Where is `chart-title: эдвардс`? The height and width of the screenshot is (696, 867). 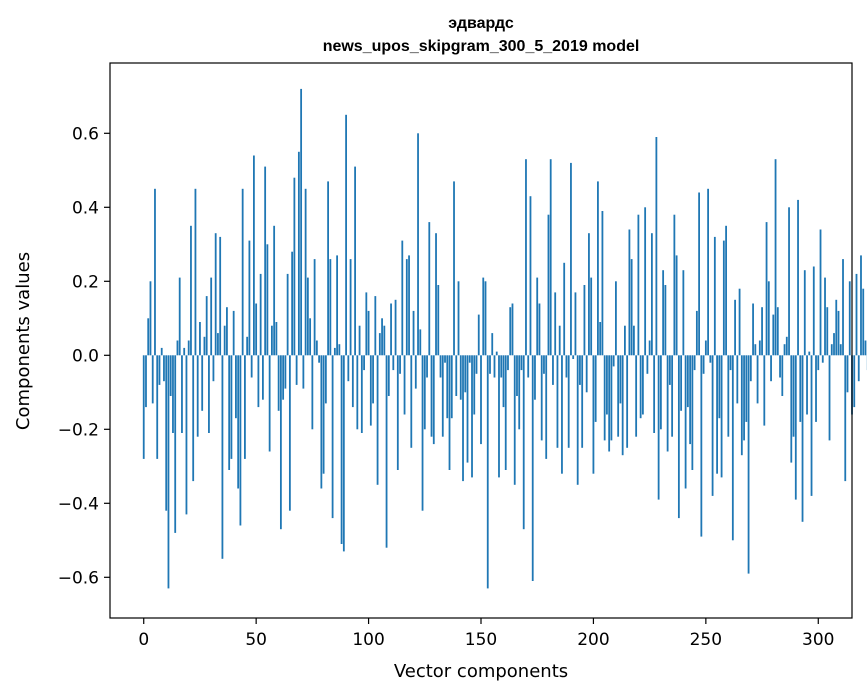 chart-title: эдвардс is located at coordinates (481, 23).